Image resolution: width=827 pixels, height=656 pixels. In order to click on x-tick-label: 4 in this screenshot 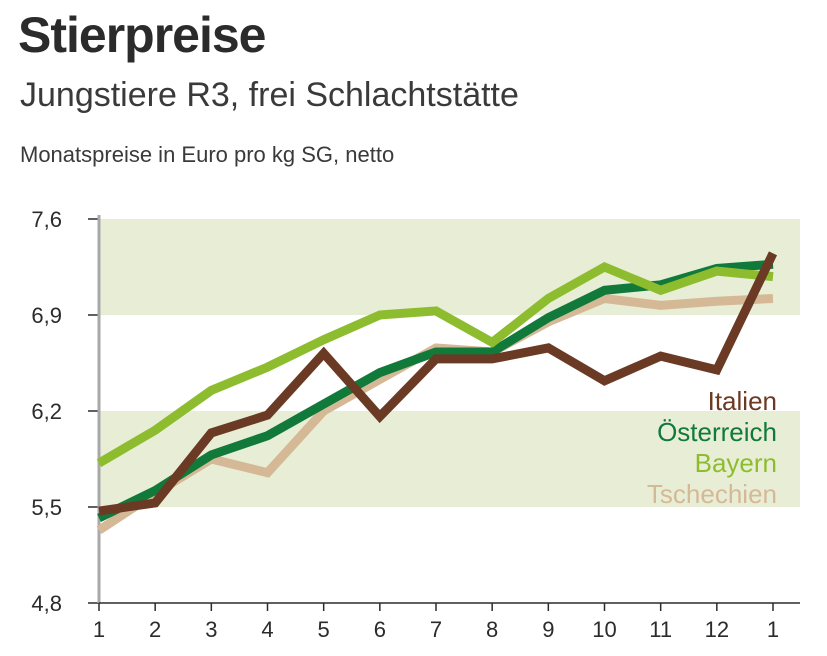, I will do `click(267, 629)`.